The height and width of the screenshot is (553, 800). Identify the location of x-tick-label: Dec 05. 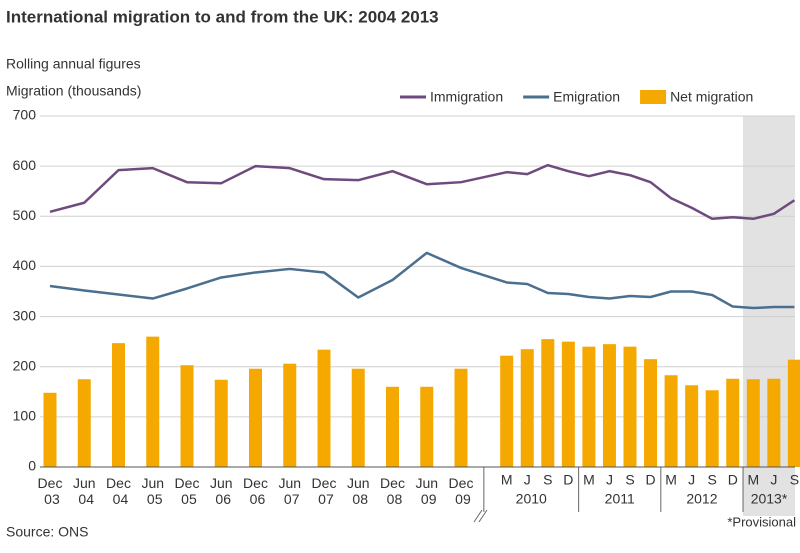
(187, 491).